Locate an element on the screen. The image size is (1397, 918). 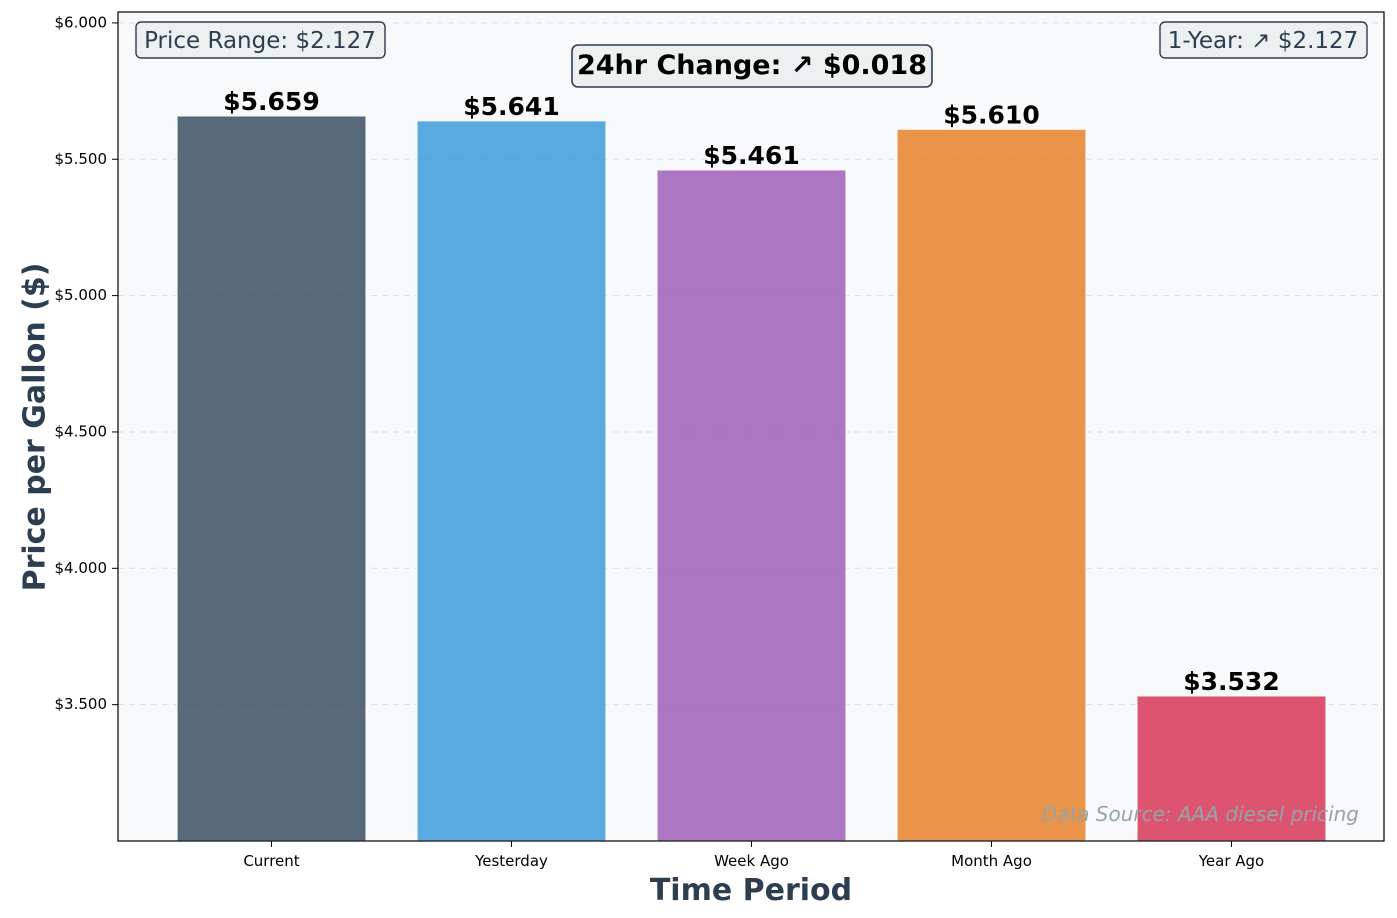
data-source-note: Data Source: AAA diesel pricing is located at coordinates (1200, 814).